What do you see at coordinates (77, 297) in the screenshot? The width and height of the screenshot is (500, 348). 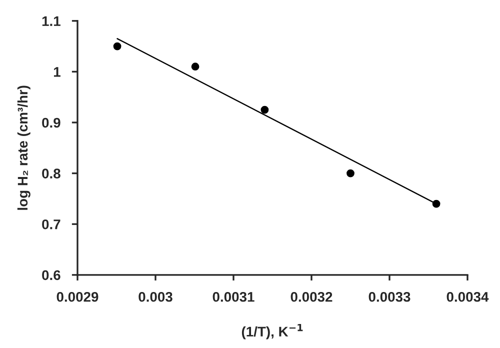 I see `x-tick-label: 0.0029` at bounding box center [77, 297].